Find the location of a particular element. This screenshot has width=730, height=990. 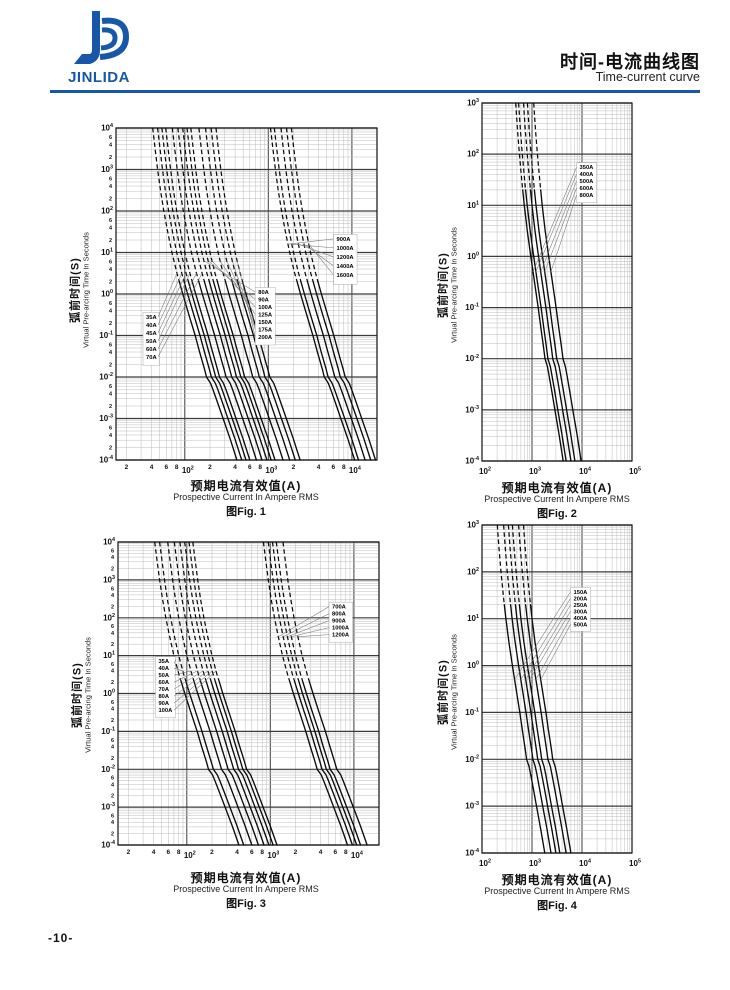

brand-name: JINLIDA is located at coordinates (99, 77).